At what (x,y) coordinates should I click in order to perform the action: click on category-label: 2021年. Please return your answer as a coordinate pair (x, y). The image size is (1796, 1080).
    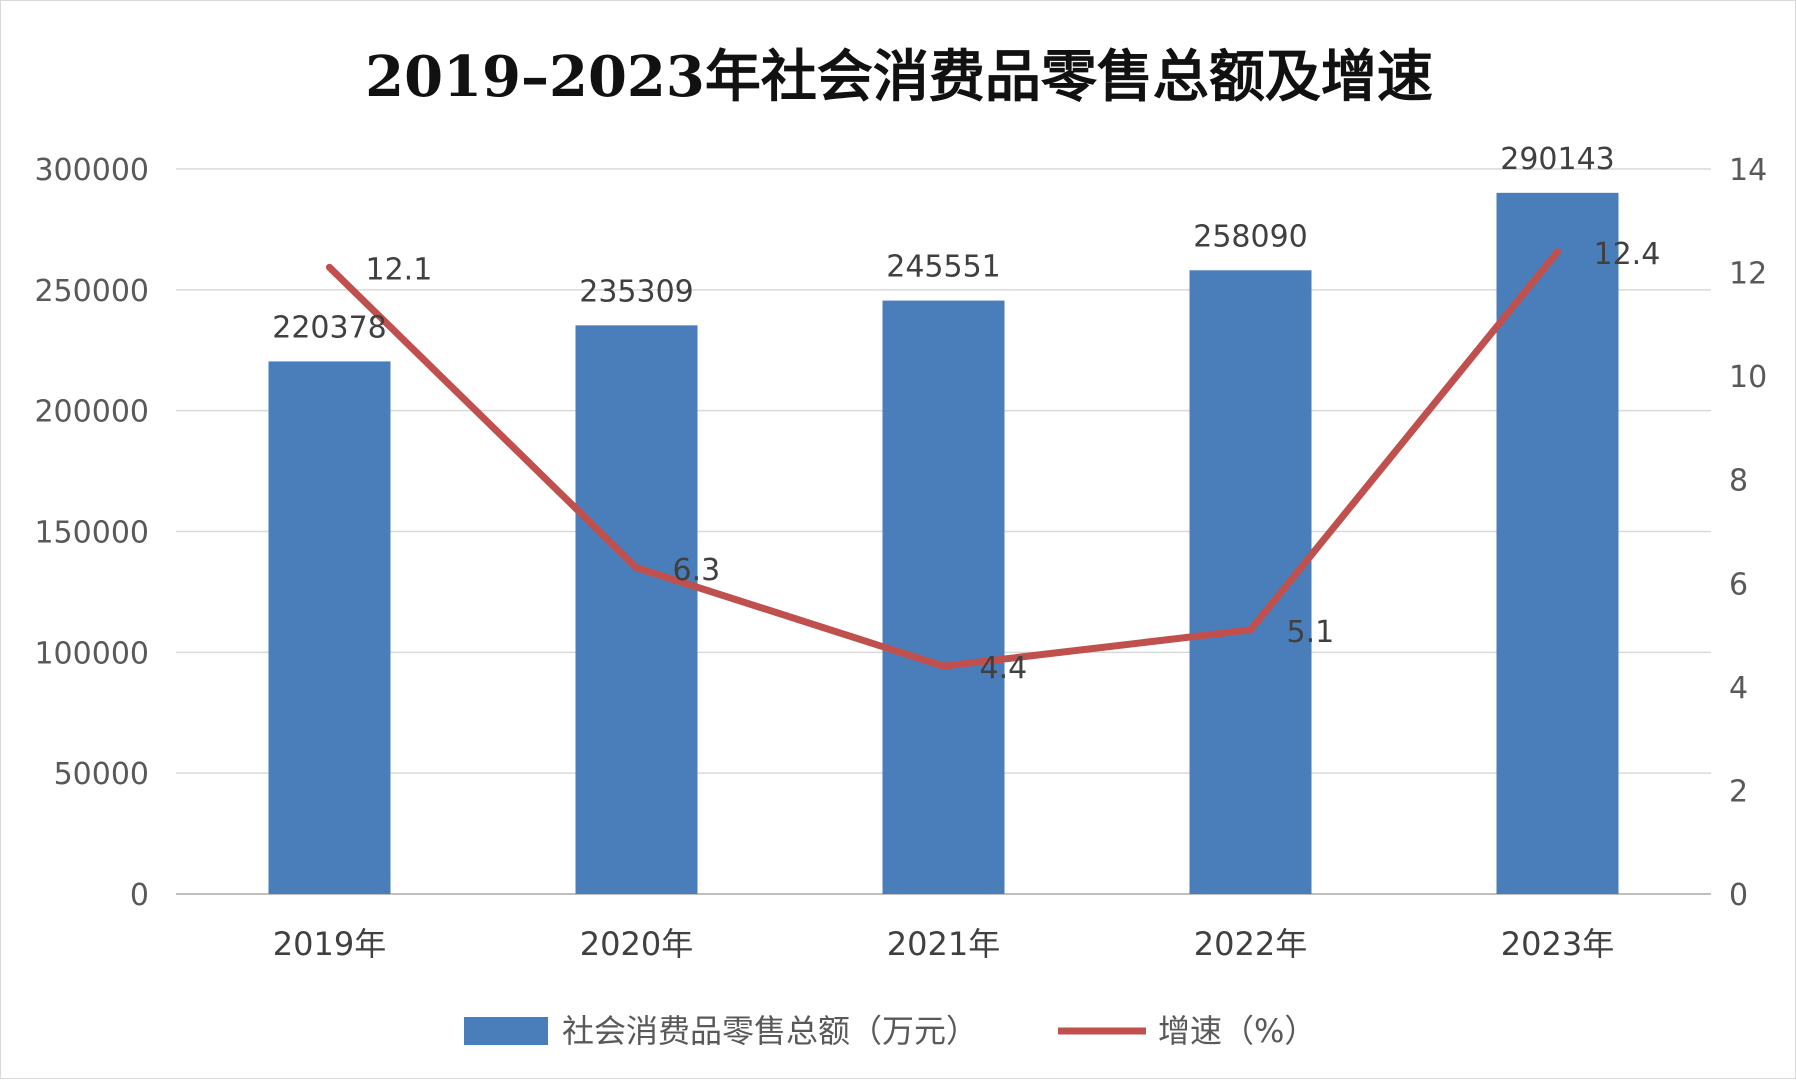
    Looking at the image, I should click on (943, 944).